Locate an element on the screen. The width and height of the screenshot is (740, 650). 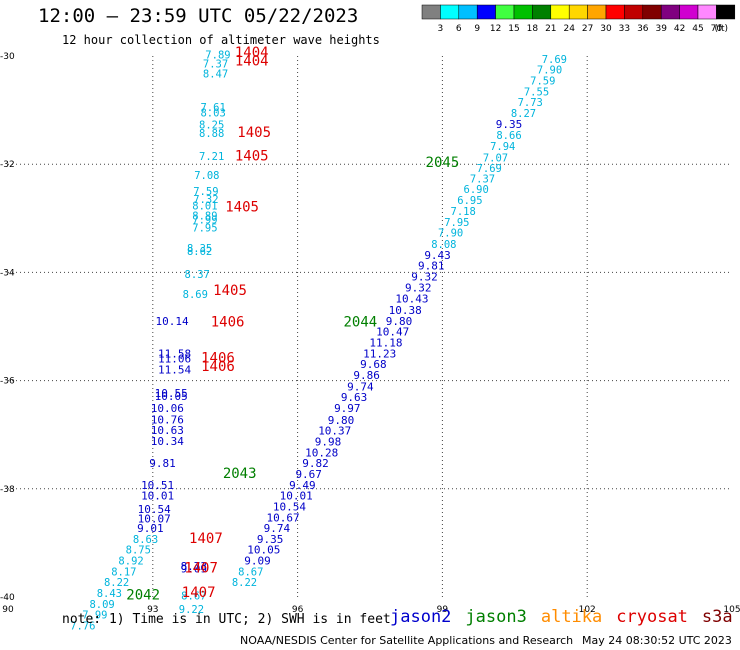
colorbar-label: 42 is located at coordinates (679, 29).